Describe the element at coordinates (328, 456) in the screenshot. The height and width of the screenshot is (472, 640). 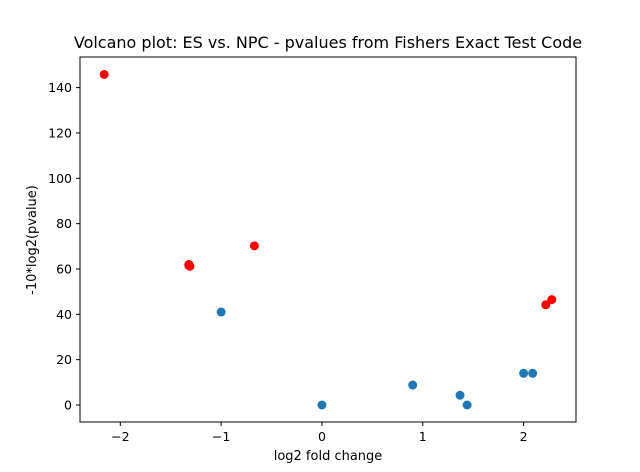
I see `x-axis-label: log2 fold change` at that location.